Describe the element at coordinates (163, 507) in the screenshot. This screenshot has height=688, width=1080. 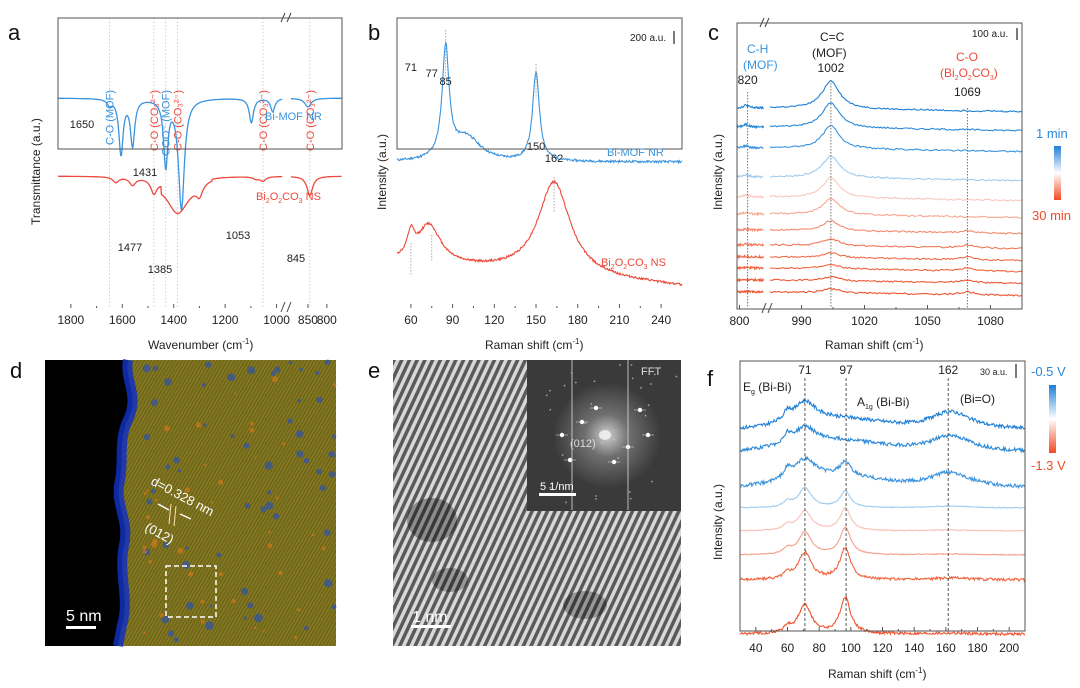
I see `d-arrow-left` at that location.